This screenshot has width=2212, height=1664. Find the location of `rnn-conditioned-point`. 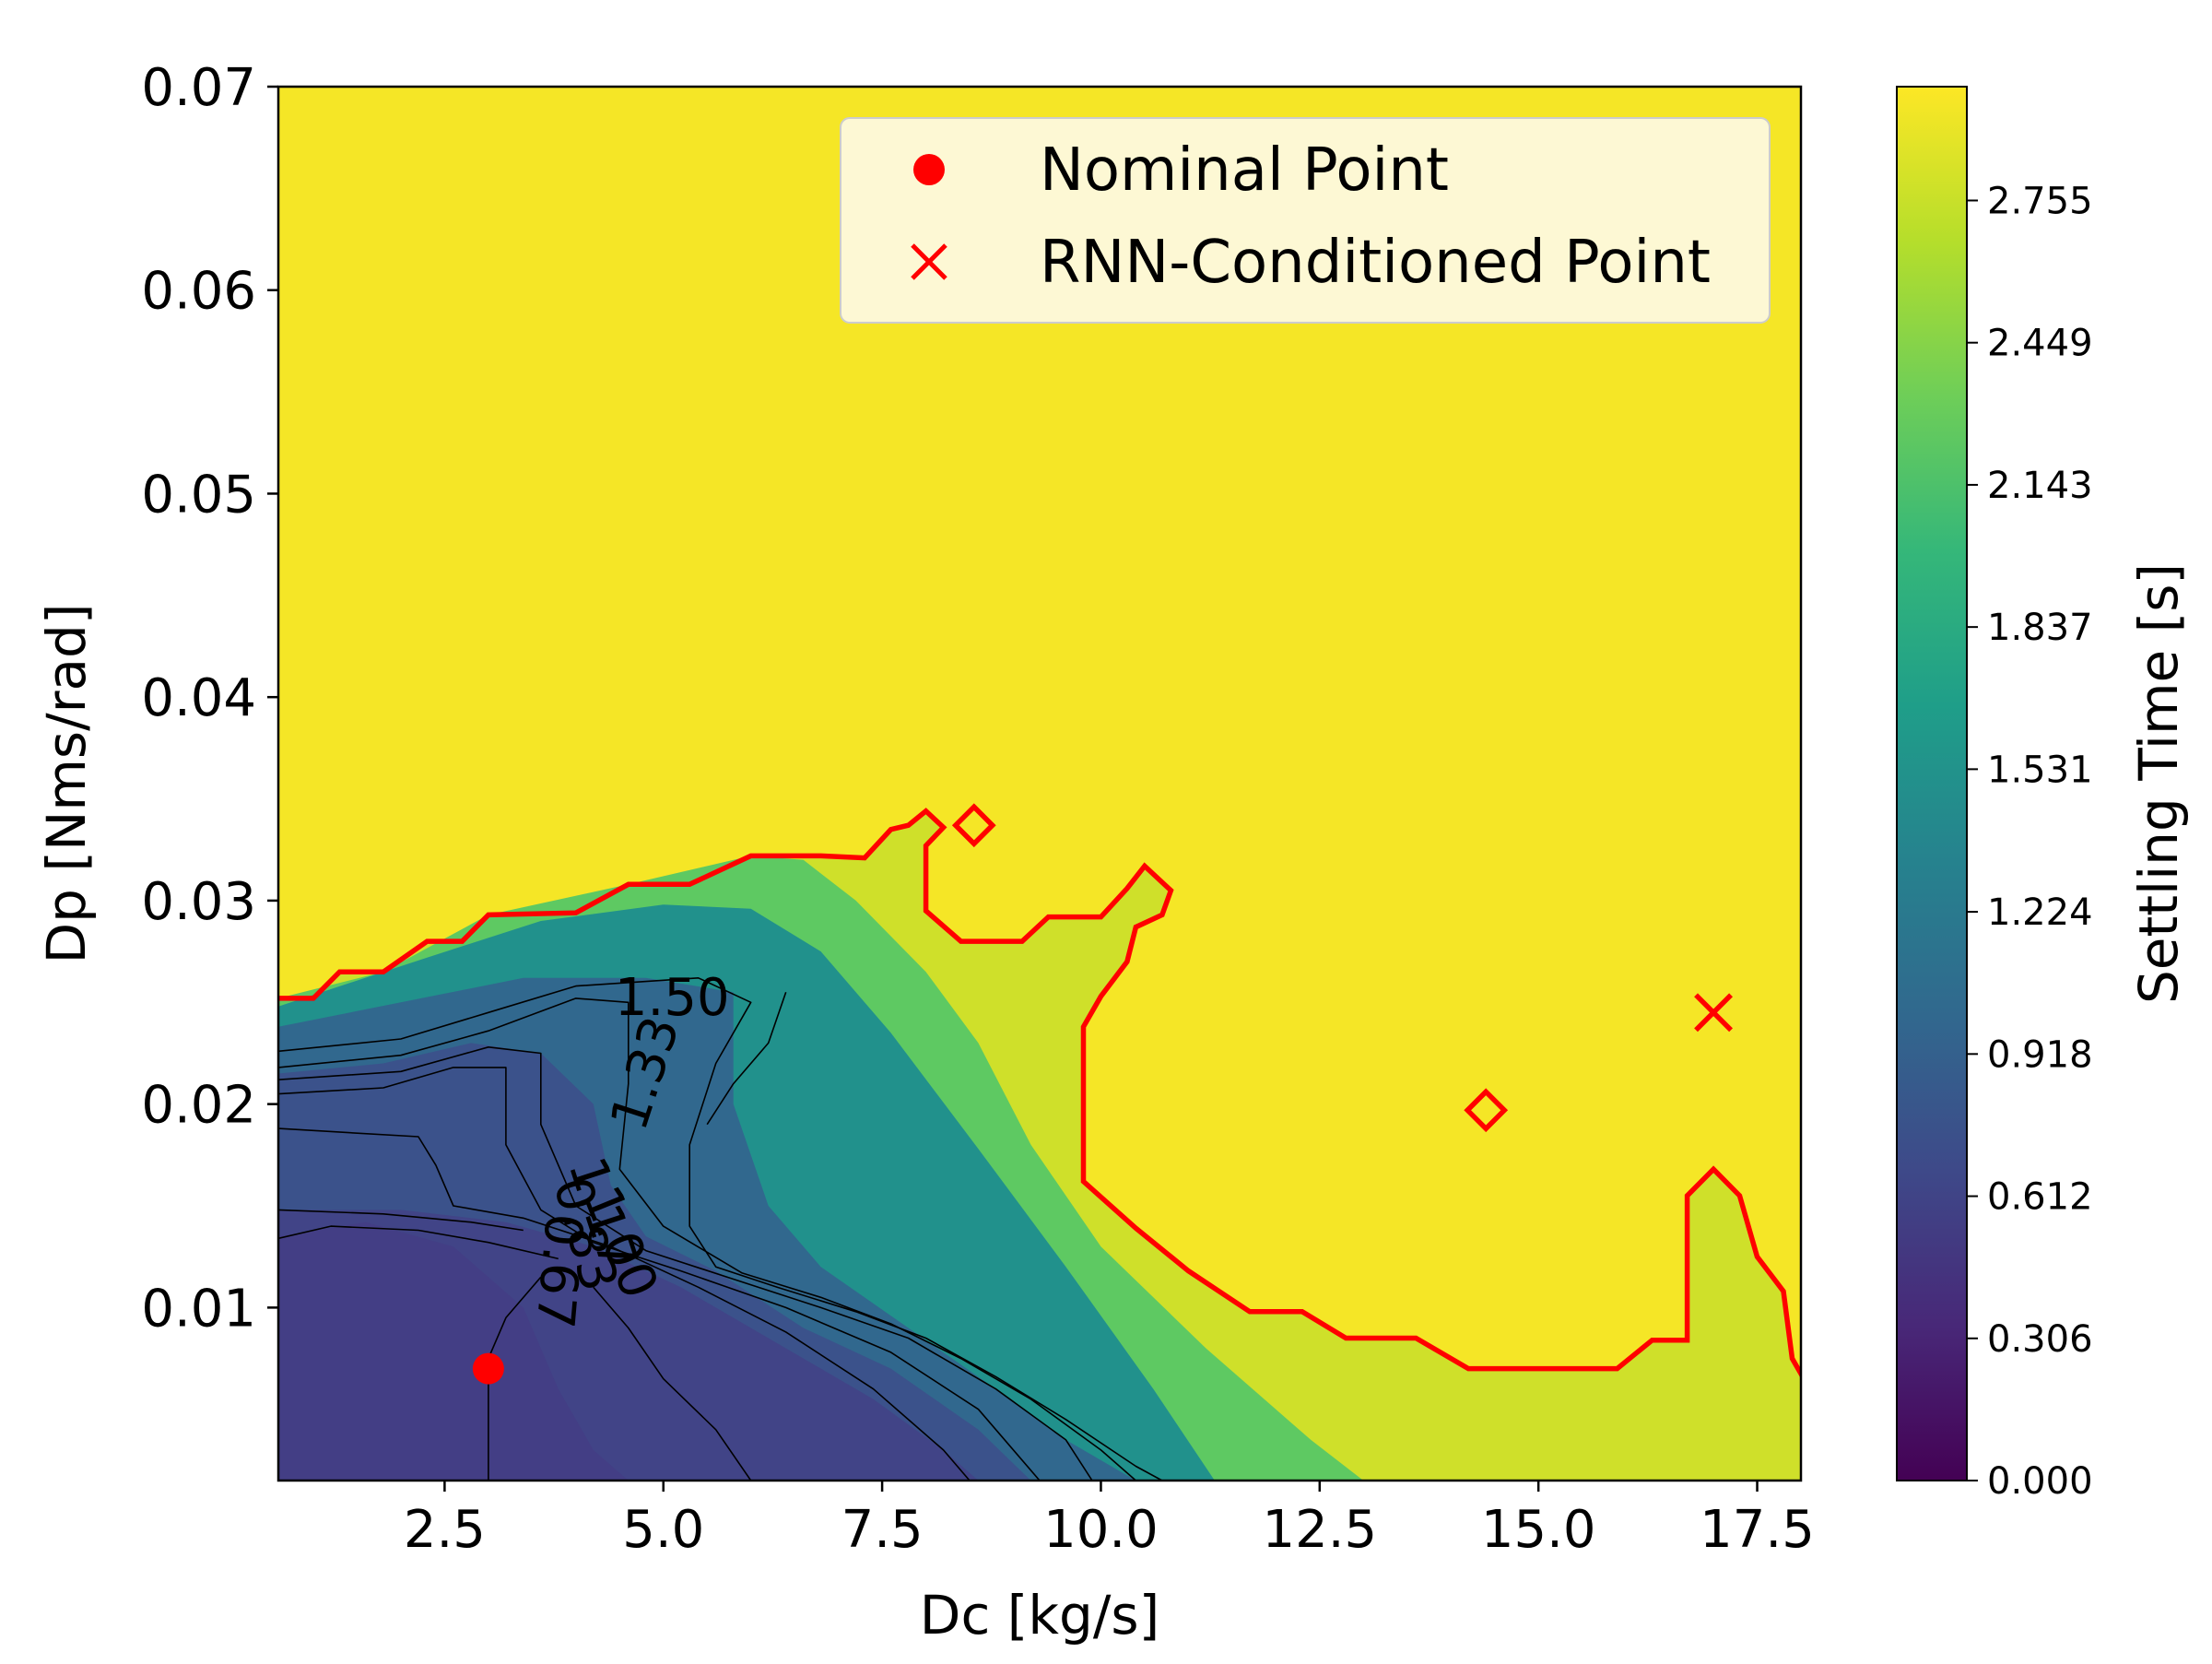

rnn-conditioned-point is located at coordinates (1714, 1013).